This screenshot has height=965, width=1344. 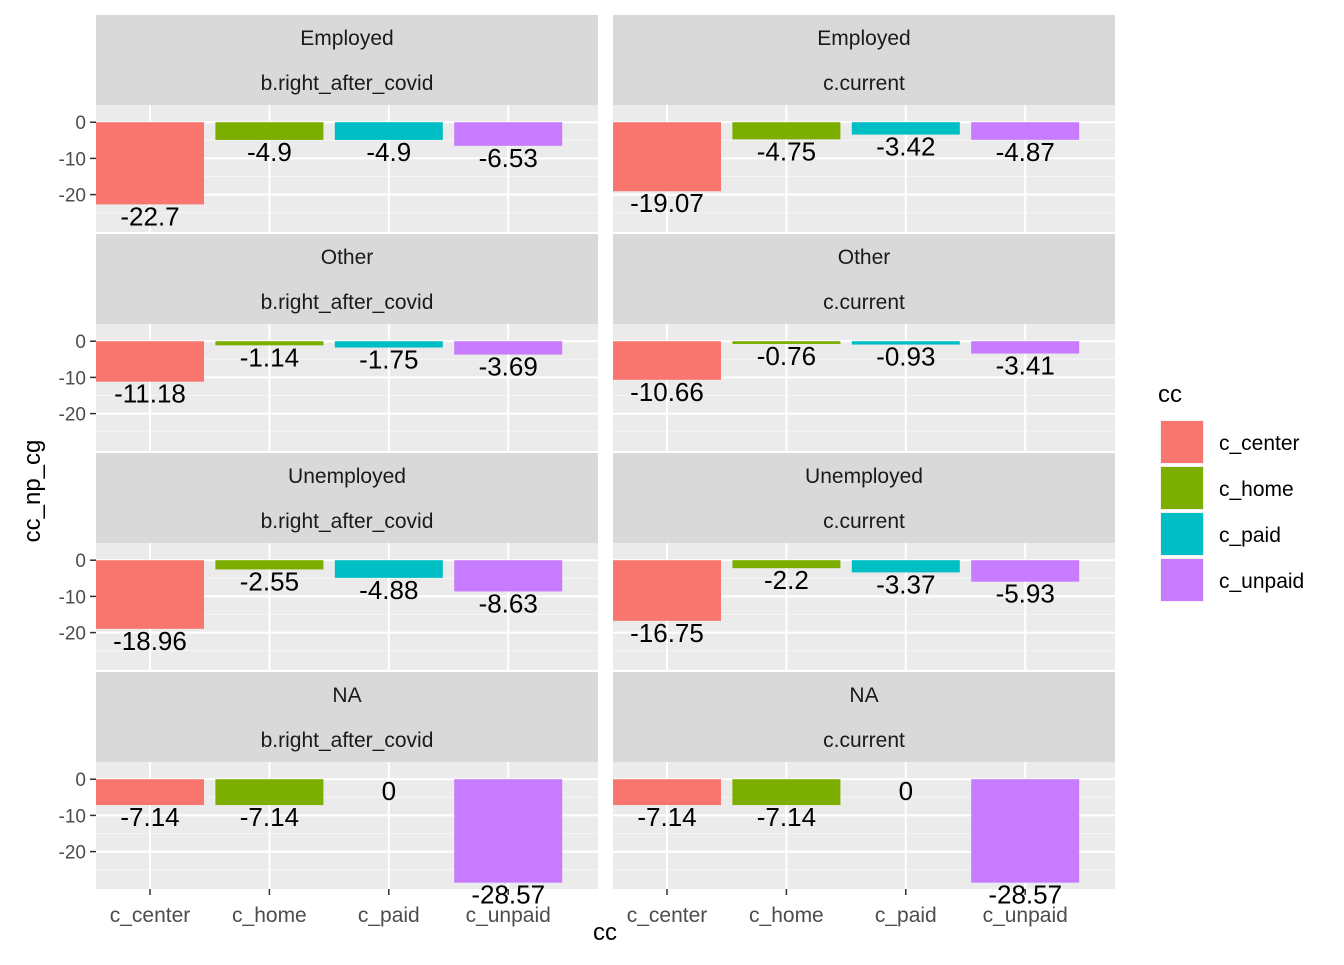 What do you see at coordinates (1170, 394) in the screenshot?
I see `legend-title: cc` at bounding box center [1170, 394].